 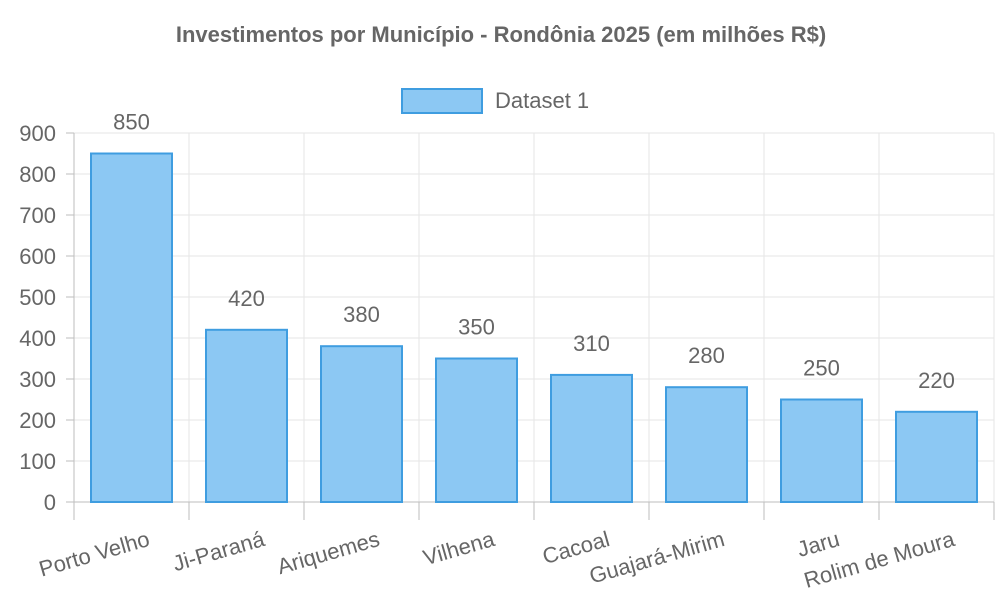 I want to click on y-tick-label: 300, so click(x=37, y=379).